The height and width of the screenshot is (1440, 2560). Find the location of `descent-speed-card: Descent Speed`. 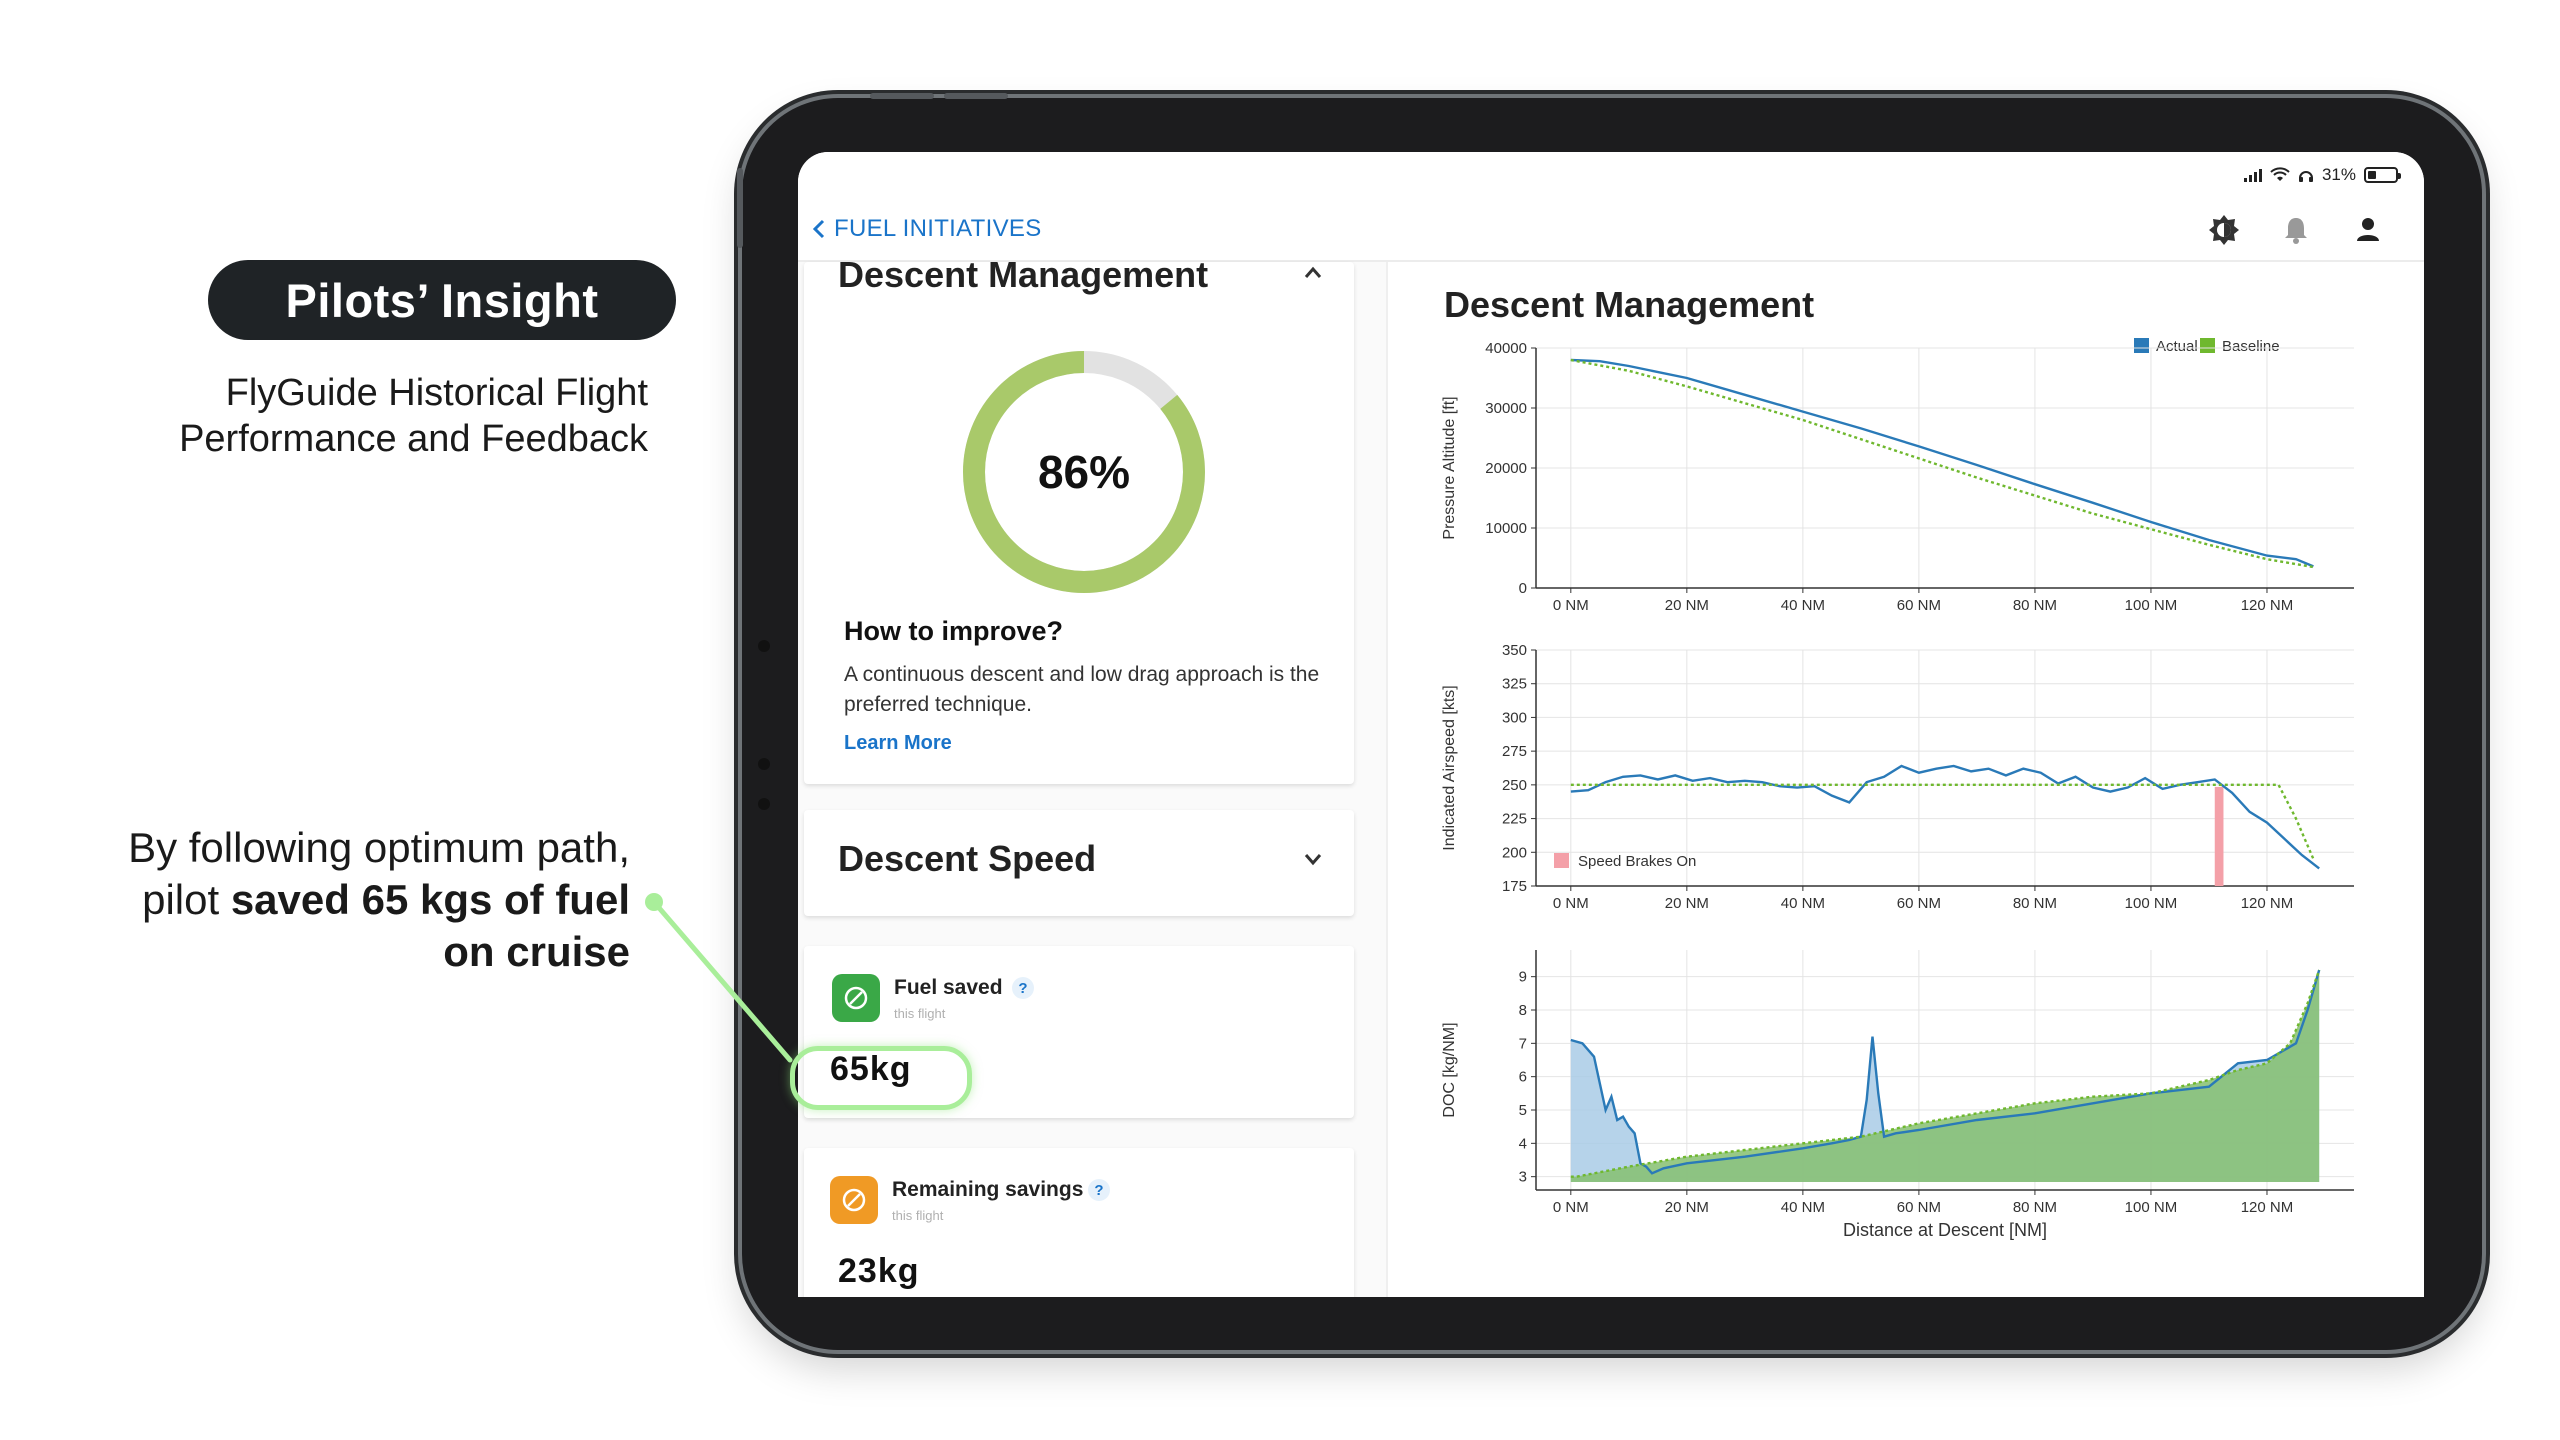

descent-speed-card: Descent Speed is located at coordinates (1079, 863).